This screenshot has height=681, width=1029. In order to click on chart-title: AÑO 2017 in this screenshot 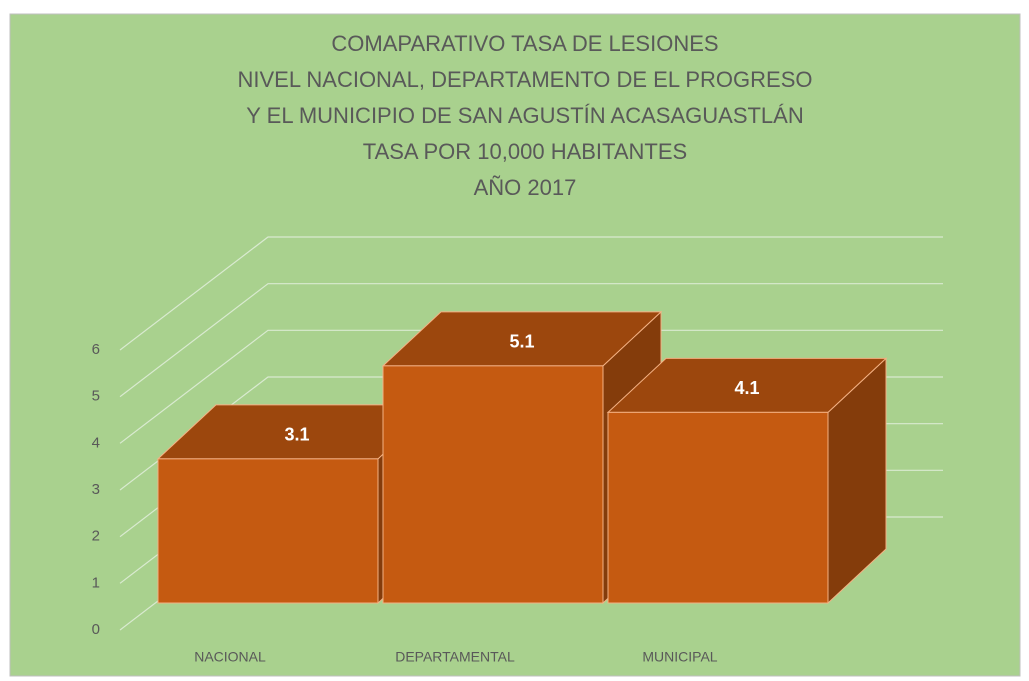, I will do `click(525, 187)`.